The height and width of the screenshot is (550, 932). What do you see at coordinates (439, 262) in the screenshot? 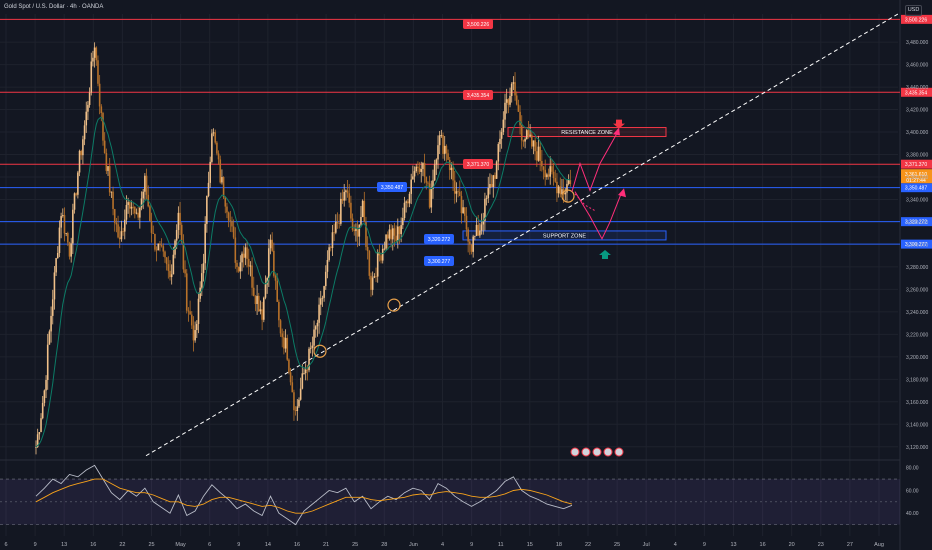
I see `level-tag-text: 3,300.277` at bounding box center [439, 262].